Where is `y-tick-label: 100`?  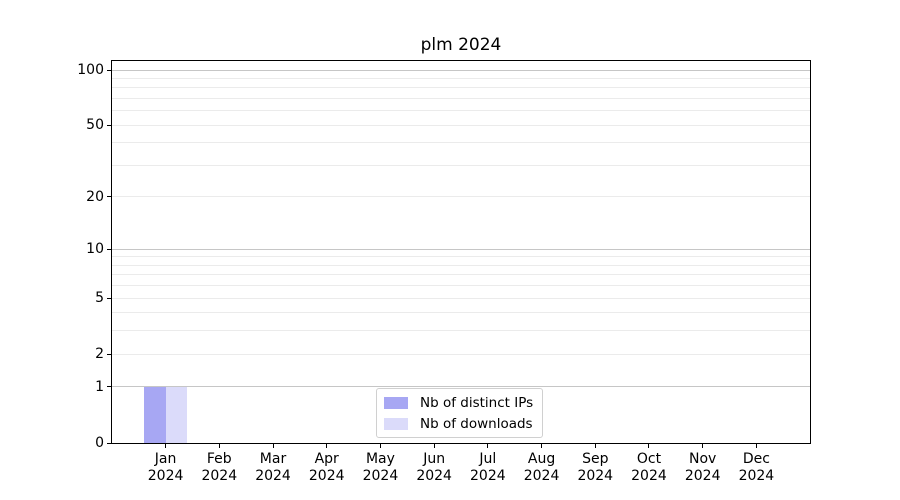 y-tick-label: 100 is located at coordinates (90, 70).